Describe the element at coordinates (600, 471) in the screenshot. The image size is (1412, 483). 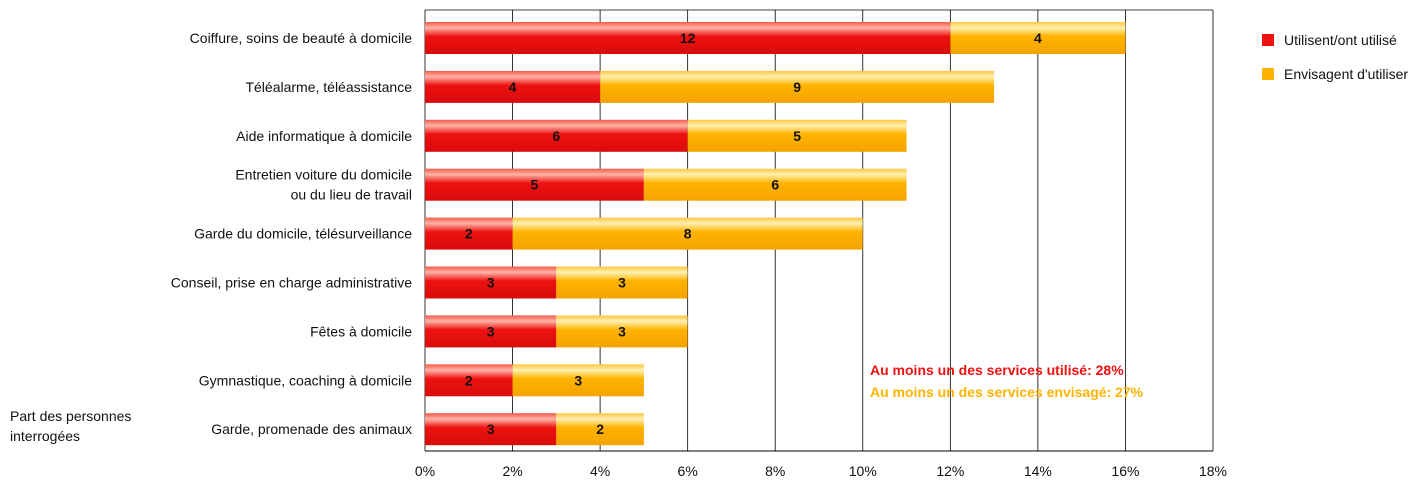
I see `x-tick-label: 4%` at that location.